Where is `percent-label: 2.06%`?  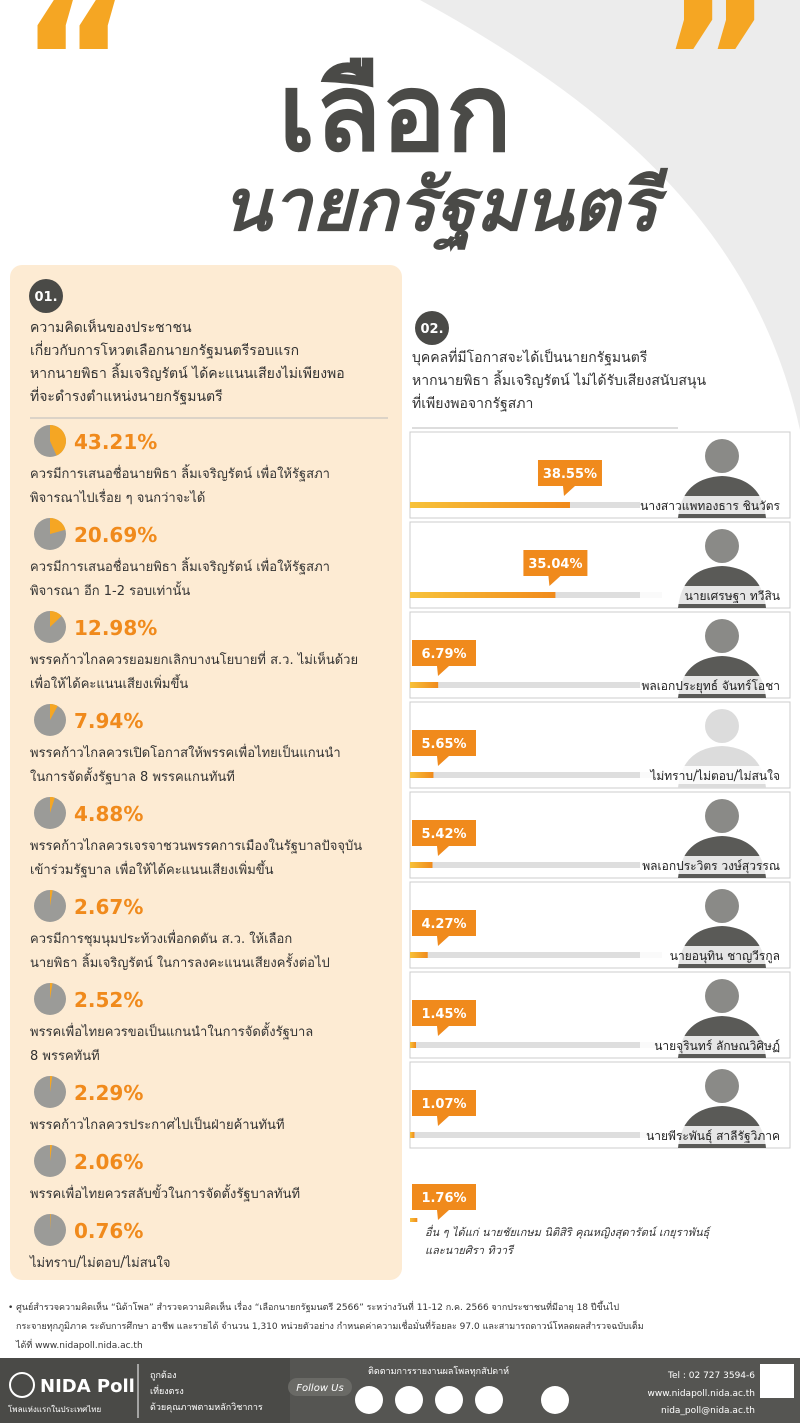
percent-label: 2.06% is located at coordinates (108, 1162).